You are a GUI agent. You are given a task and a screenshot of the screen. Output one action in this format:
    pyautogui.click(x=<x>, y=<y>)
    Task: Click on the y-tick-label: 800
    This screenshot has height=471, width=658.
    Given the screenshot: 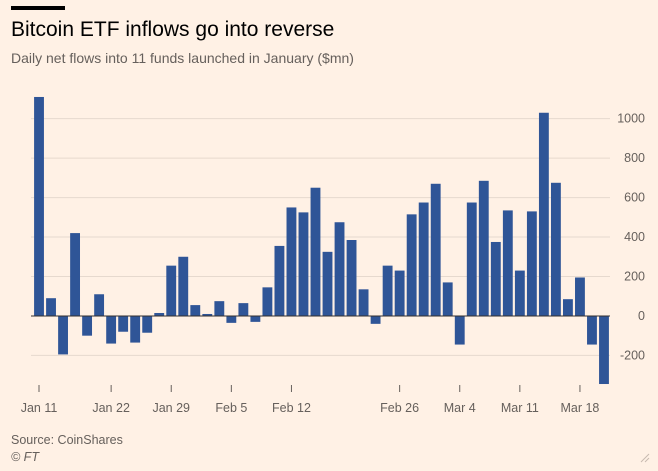 What is the action you would take?
    pyautogui.click(x=634, y=158)
    